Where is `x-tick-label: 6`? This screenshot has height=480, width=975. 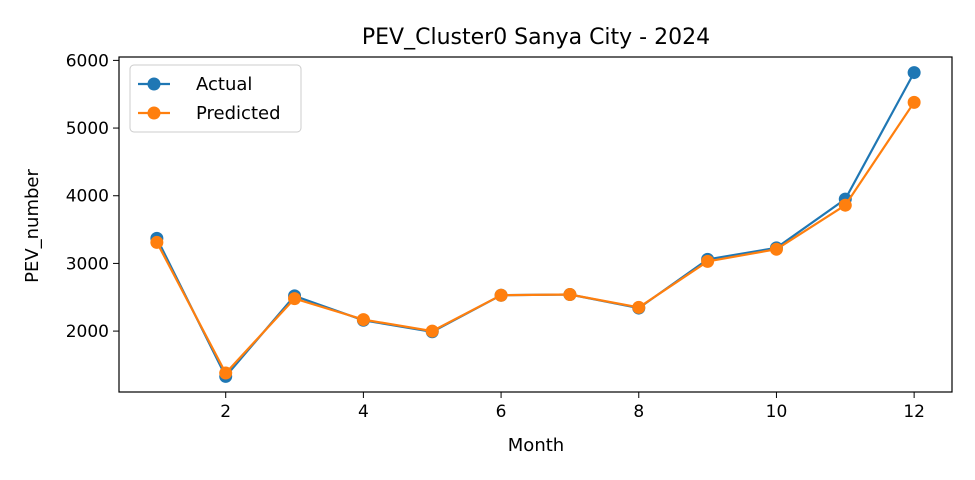
x-tick-label: 6 is located at coordinates (501, 412).